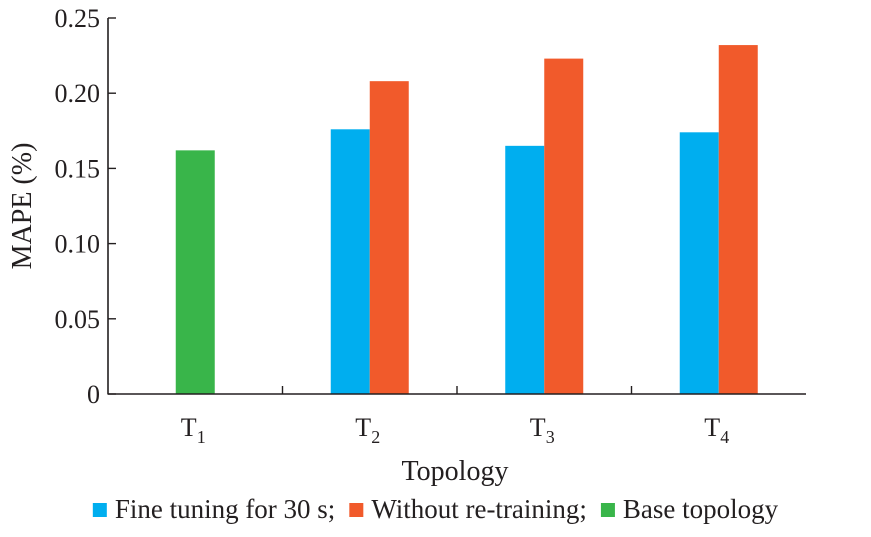 Image resolution: width=871 pixels, height=537 pixels. What do you see at coordinates (22, 206) in the screenshot?
I see `y-axis-title: MAPE (%)` at bounding box center [22, 206].